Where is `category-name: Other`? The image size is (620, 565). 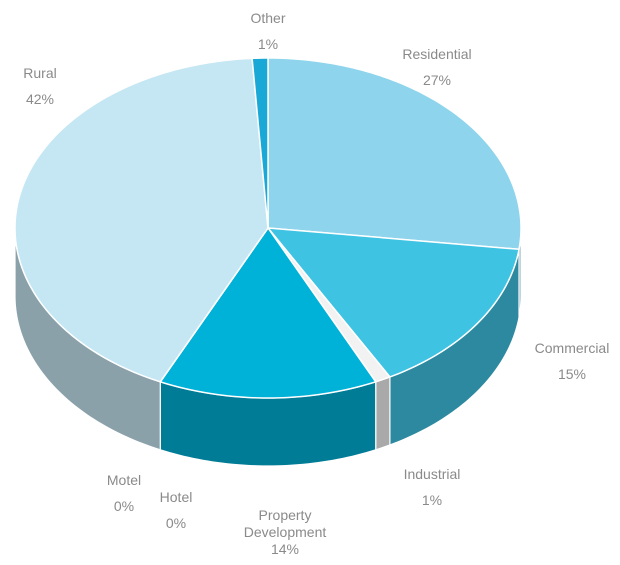 category-name: Other is located at coordinates (268, 18).